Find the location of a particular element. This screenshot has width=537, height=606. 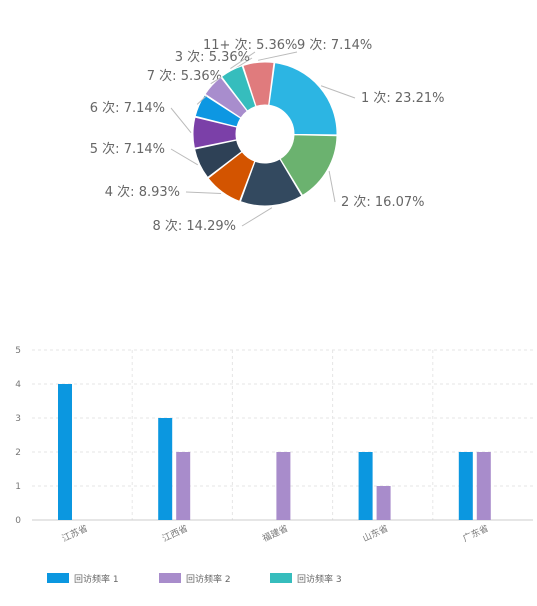

pie-label-1: 1 次: 23.21% is located at coordinates (403, 98).